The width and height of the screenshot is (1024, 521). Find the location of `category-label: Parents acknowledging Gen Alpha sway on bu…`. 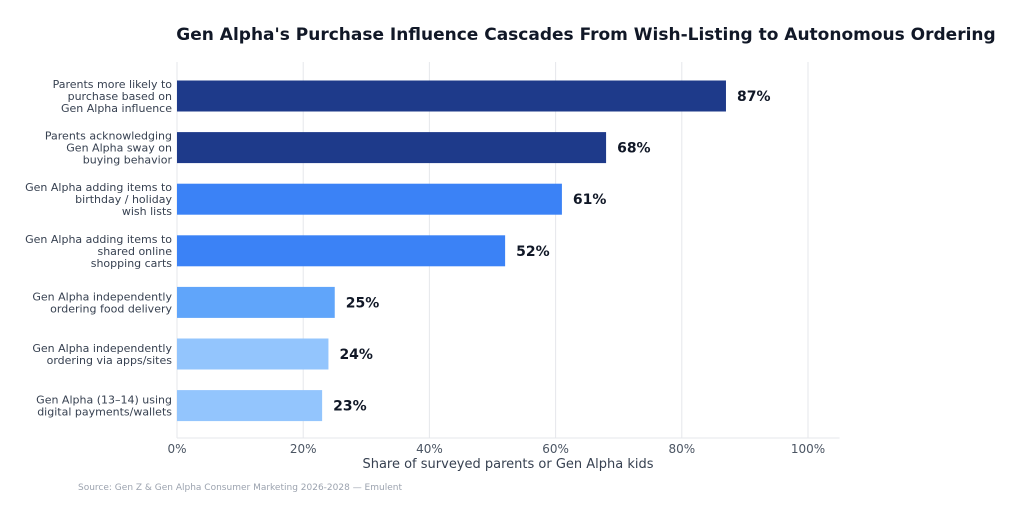

category-label: Parents acknowledging Gen Alpha sway on bu… is located at coordinates (109, 148).